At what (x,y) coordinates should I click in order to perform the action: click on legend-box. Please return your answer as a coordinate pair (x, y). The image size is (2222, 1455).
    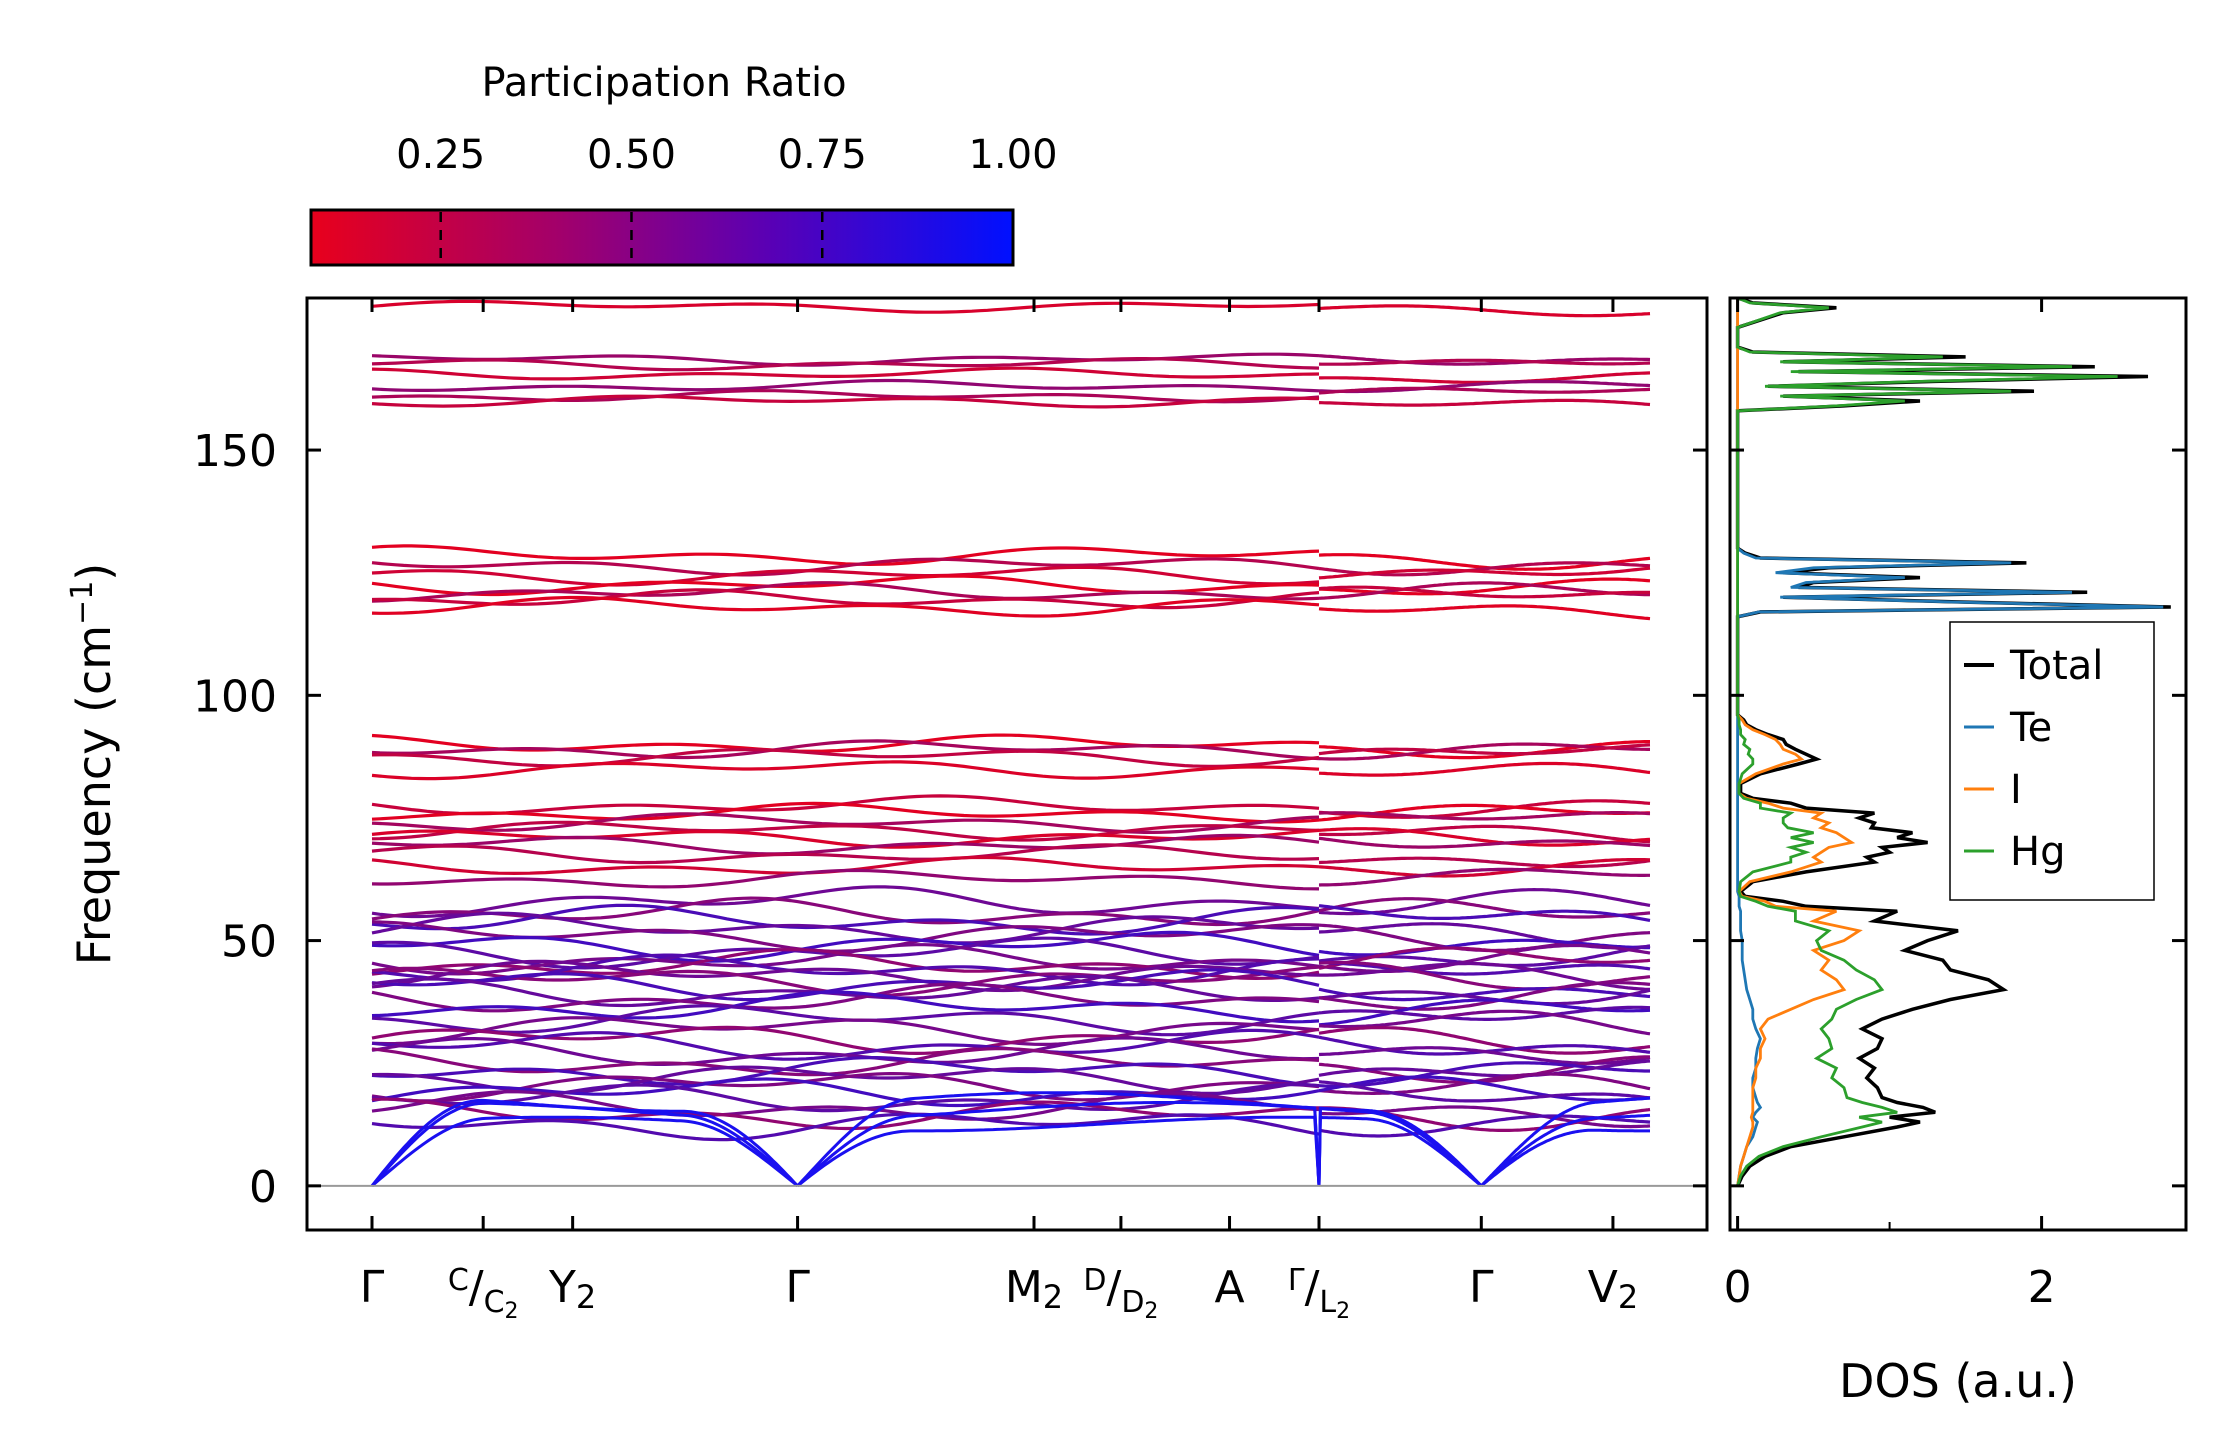
    Looking at the image, I should click on (2052, 761).